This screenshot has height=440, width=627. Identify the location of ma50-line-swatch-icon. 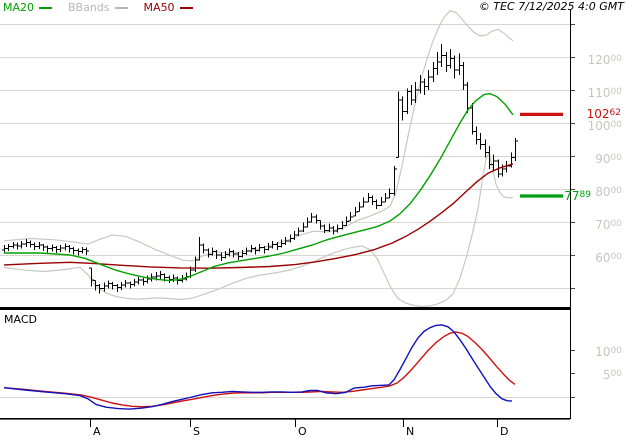
(186, 7).